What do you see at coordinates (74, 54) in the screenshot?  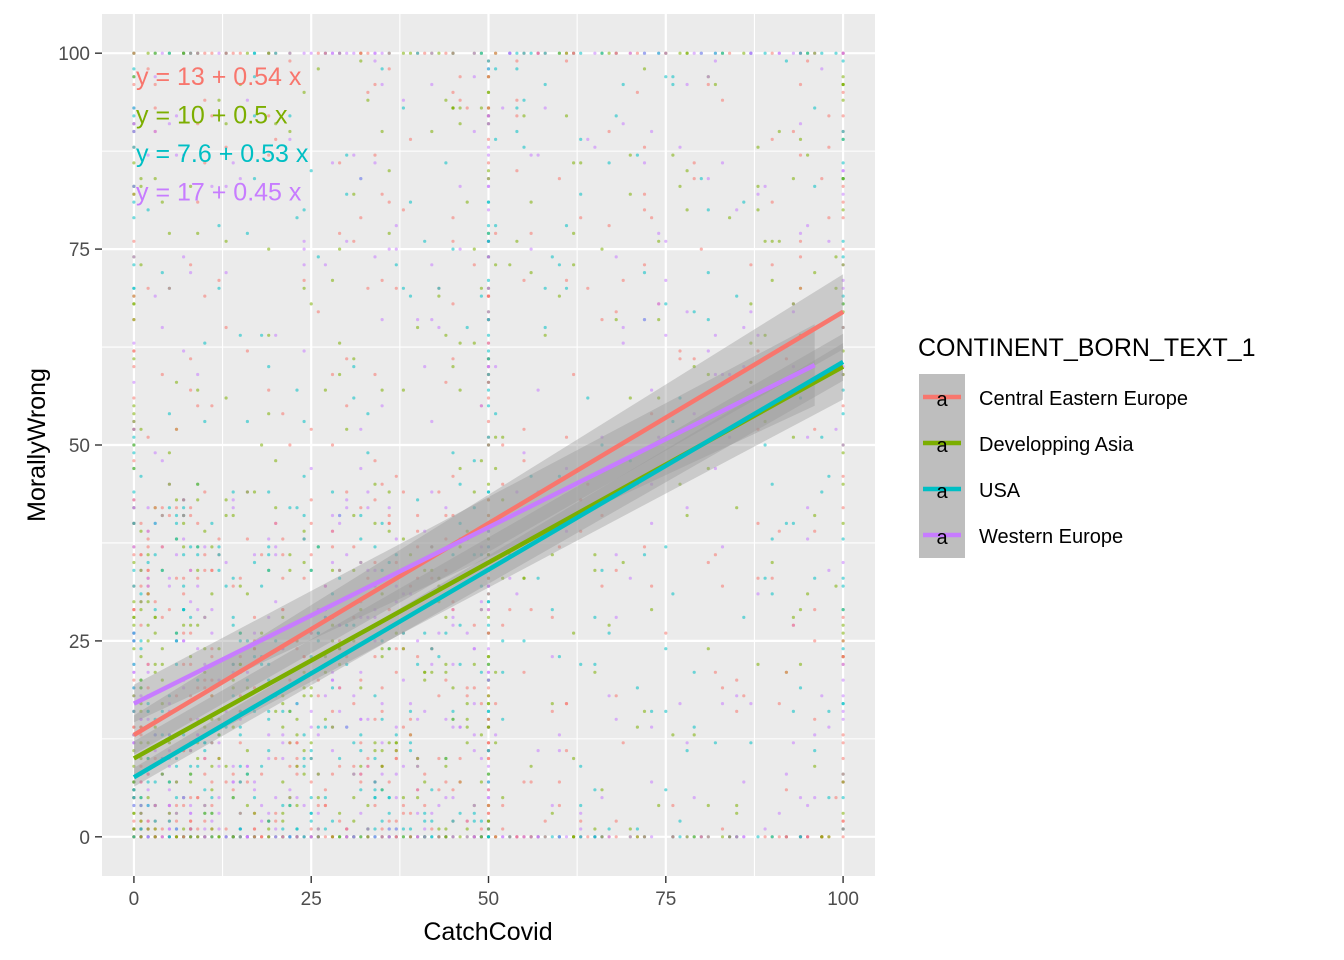 I see `y-tick-label: 100` at bounding box center [74, 54].